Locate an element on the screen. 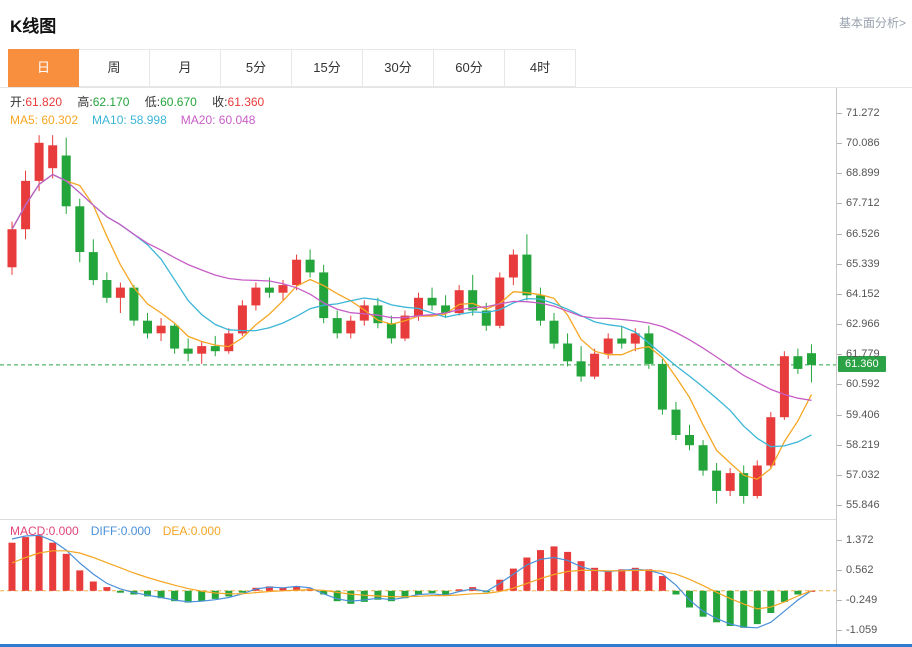 This screenshot has width=912, height=647. axis-tick: 59.406 is located at coordinates (858, 414).